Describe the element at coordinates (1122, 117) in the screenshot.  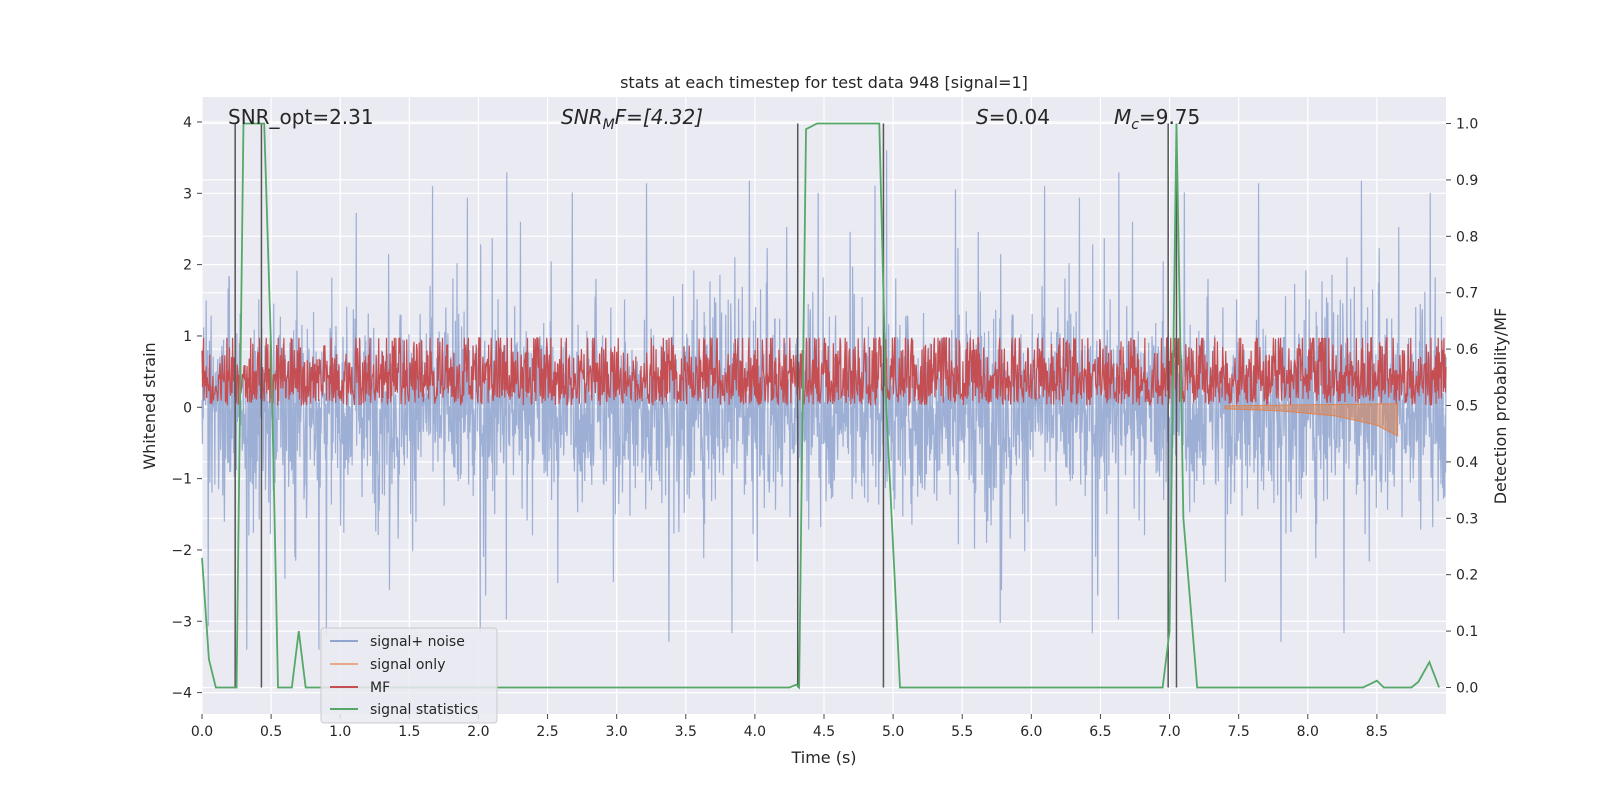
I see `mc-prefix: M` at that location.